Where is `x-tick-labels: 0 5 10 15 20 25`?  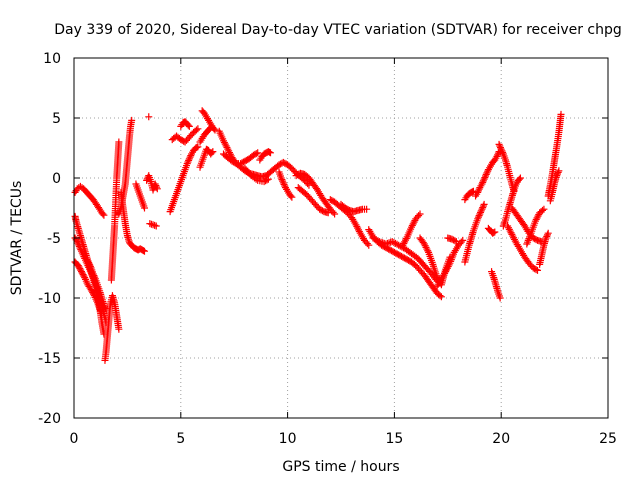 x-tick-labels: 0 5 10 15 20 25 is located at coordinates (343, 439).